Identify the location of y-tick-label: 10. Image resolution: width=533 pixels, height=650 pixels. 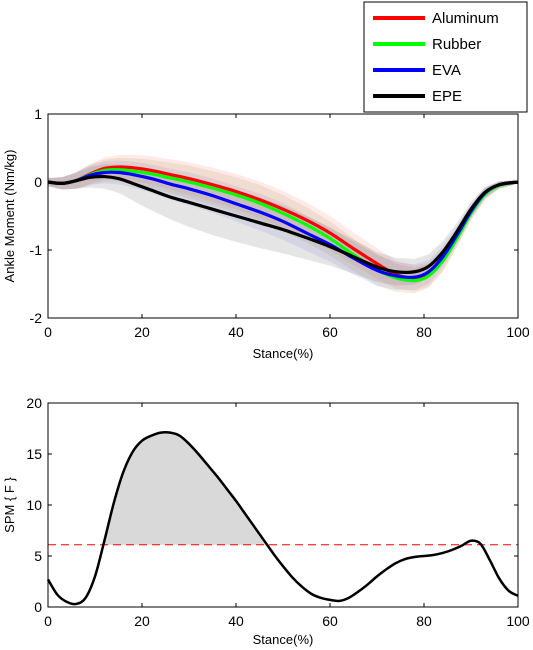
(34, 505).